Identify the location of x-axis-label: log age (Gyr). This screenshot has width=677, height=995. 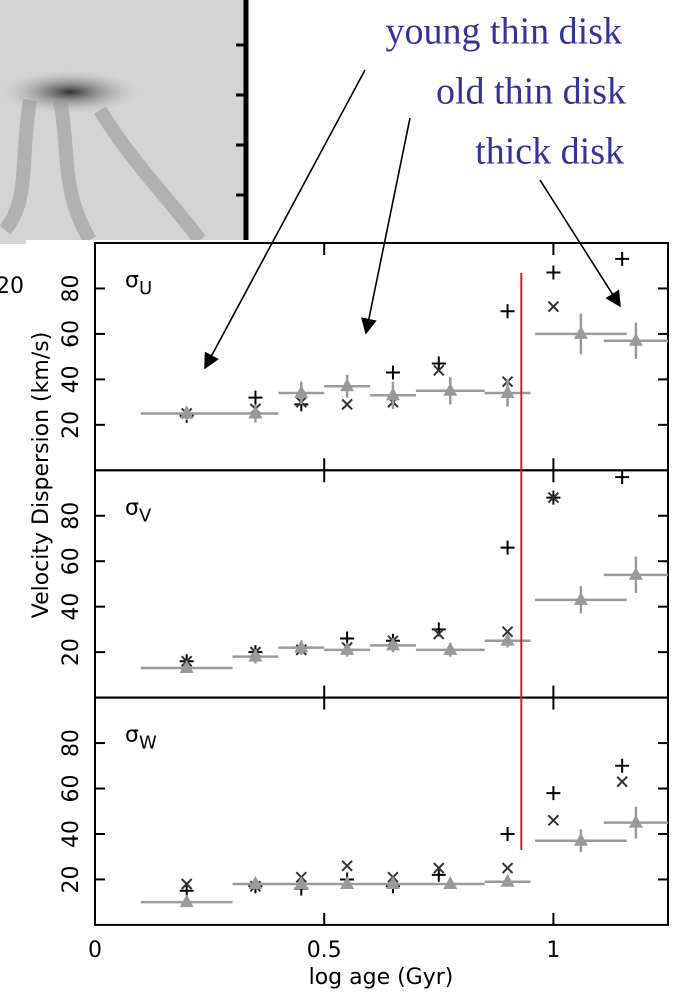
(381, 977).